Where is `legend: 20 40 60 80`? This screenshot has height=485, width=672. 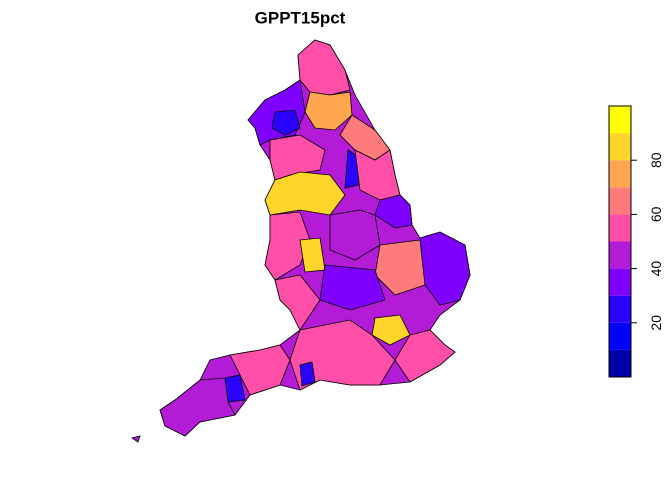
legend: 20 40 60 80 is located at coordinates (636, 241).